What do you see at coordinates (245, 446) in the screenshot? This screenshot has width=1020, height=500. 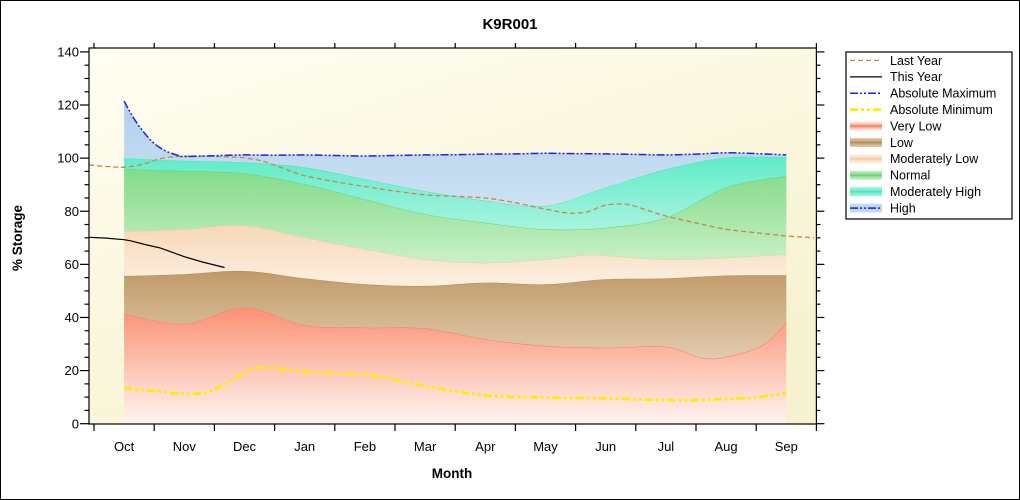 I see `x-tick-label: Dec` at bounding box center [245, 446].